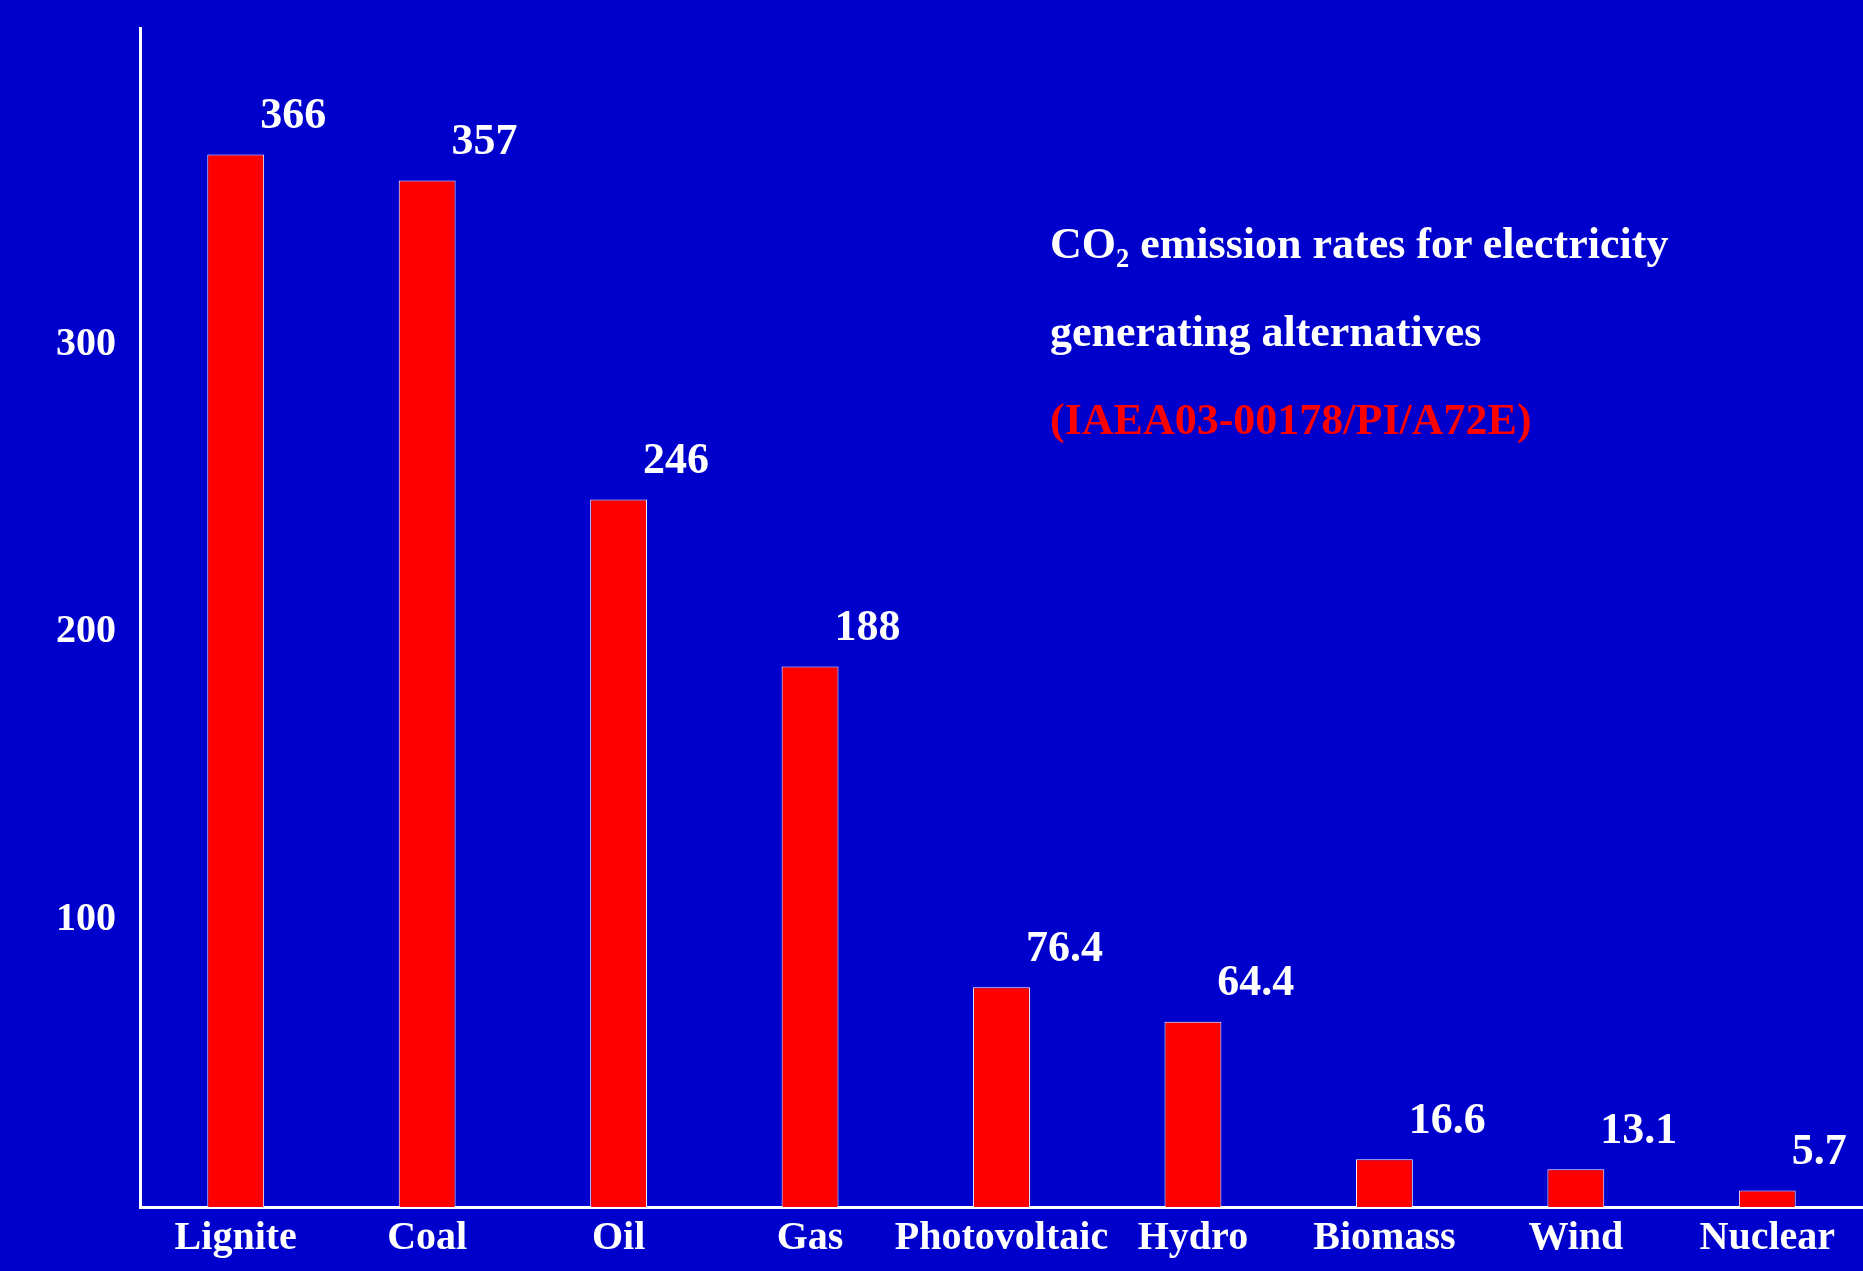  Describe the element at coordinates (1256, 981) in the screenshot. I see `data-label: 64.4` at that location.